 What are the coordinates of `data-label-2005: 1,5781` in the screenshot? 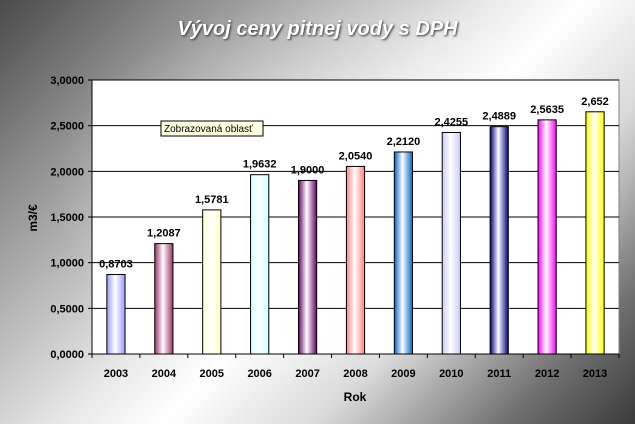 It's located at (212, 200).